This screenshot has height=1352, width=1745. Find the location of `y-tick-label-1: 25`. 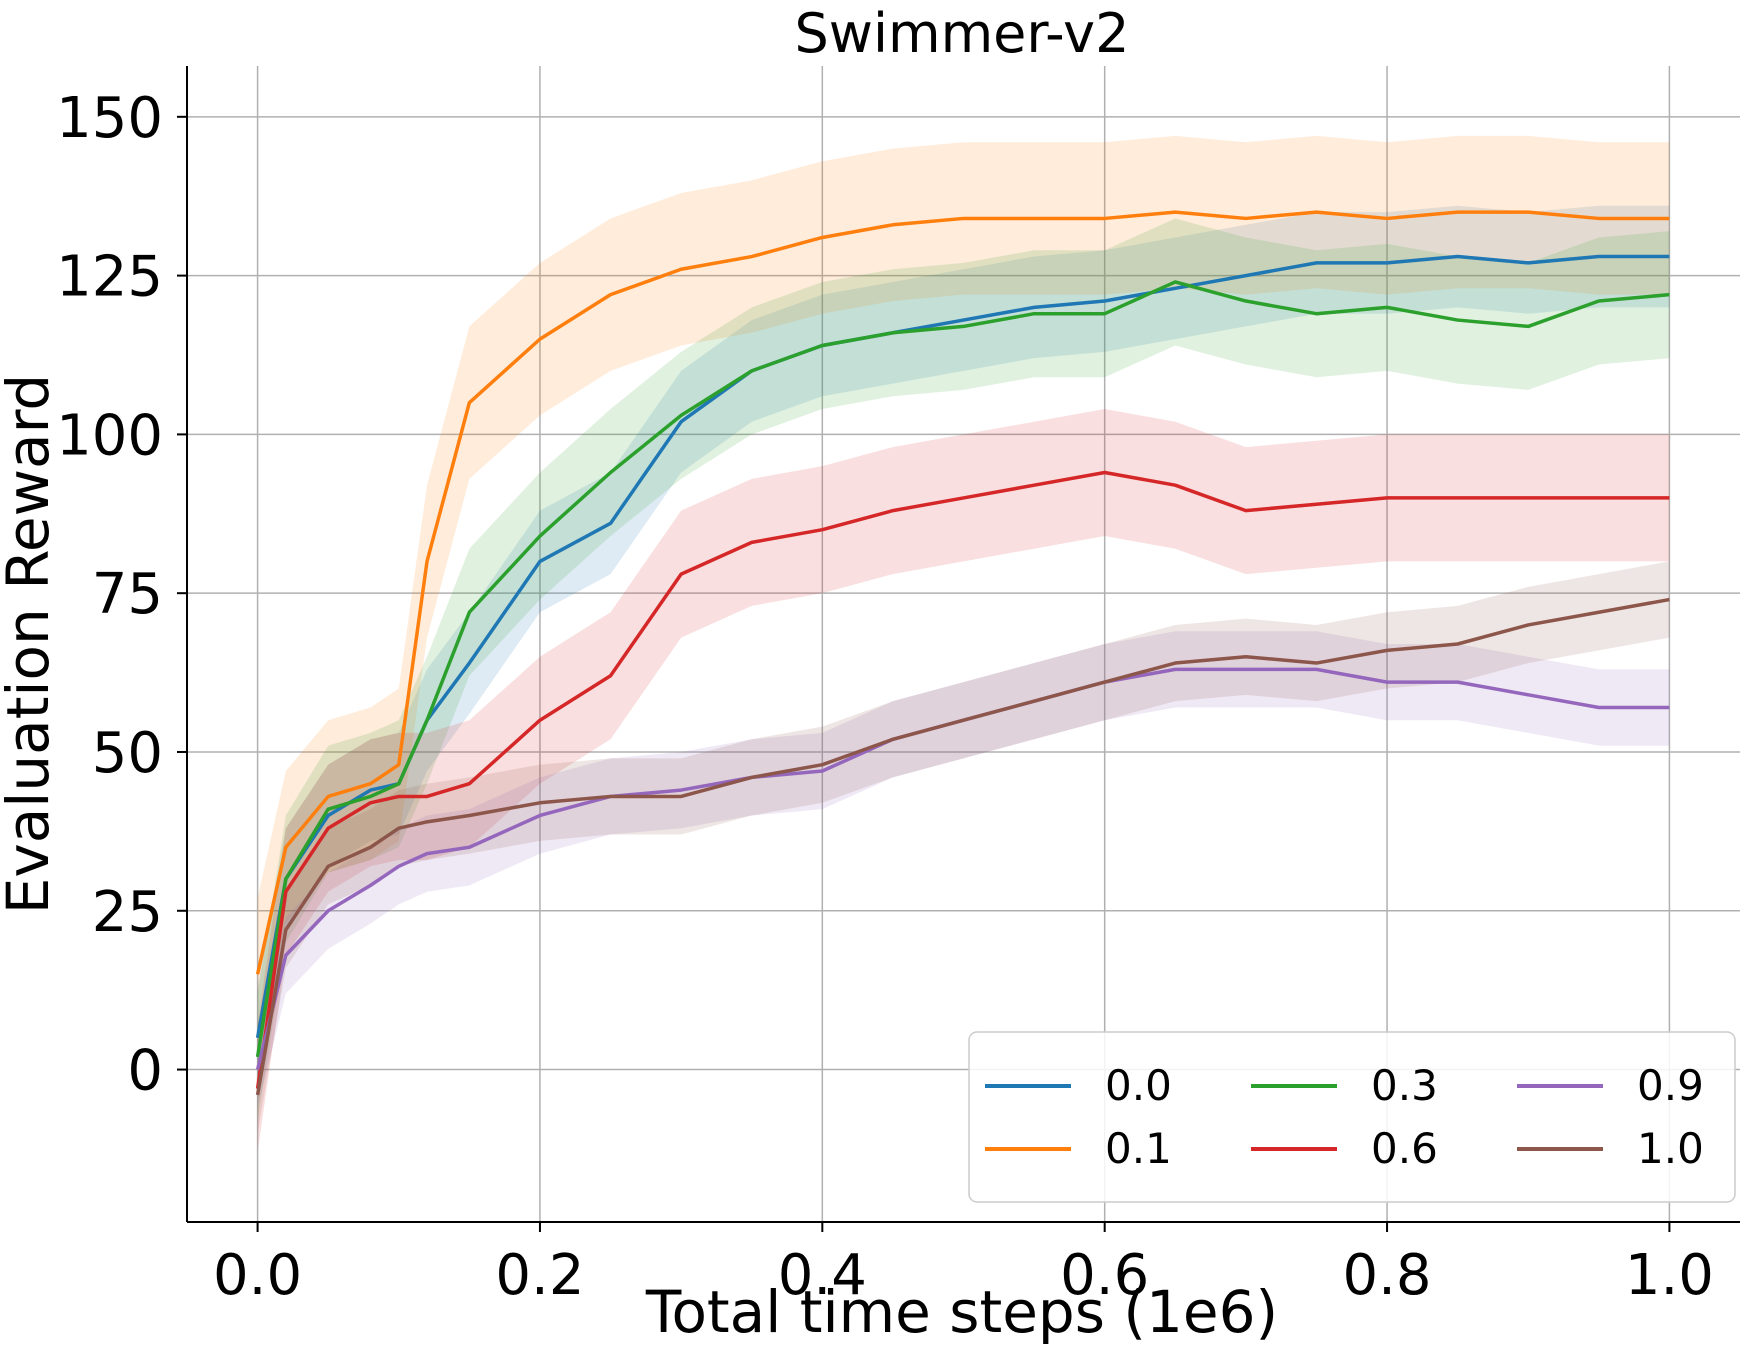

y-tick-label-1: 25 is located at coordinates (127, 912).